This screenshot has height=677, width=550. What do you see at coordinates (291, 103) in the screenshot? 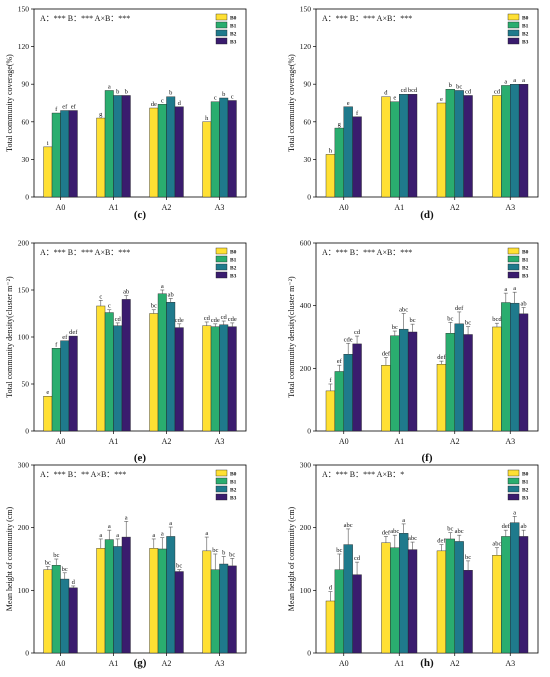
I see `y-axis-title: Total community coverage(%)` at bounding box center [291, 103].